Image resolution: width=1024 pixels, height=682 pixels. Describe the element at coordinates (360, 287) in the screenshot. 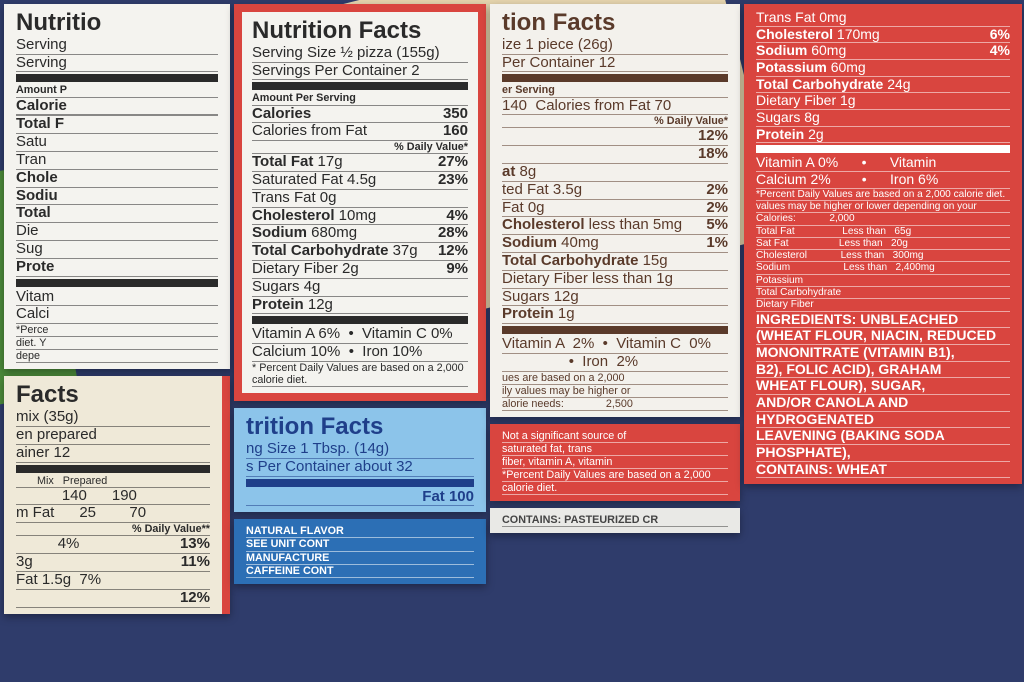

I see `nutrient-row: Sugars 4g` at that location.